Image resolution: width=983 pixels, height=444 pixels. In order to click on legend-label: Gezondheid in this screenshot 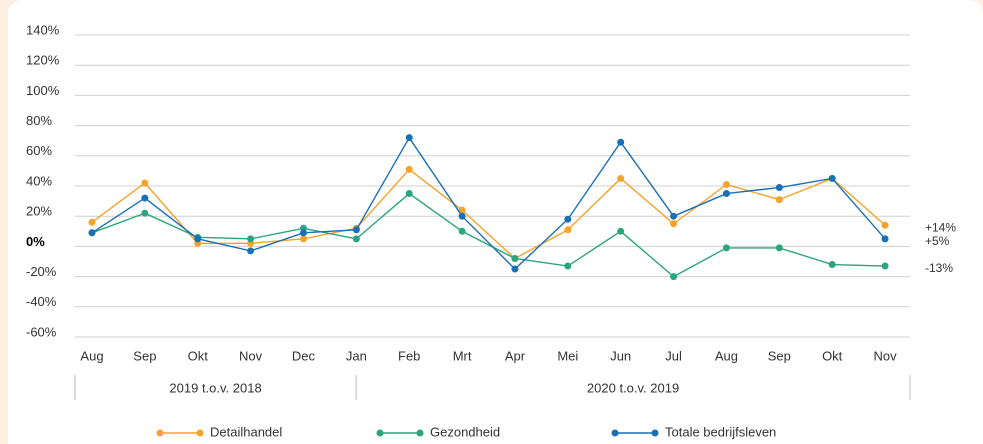, I will do `click(465, 431)`.